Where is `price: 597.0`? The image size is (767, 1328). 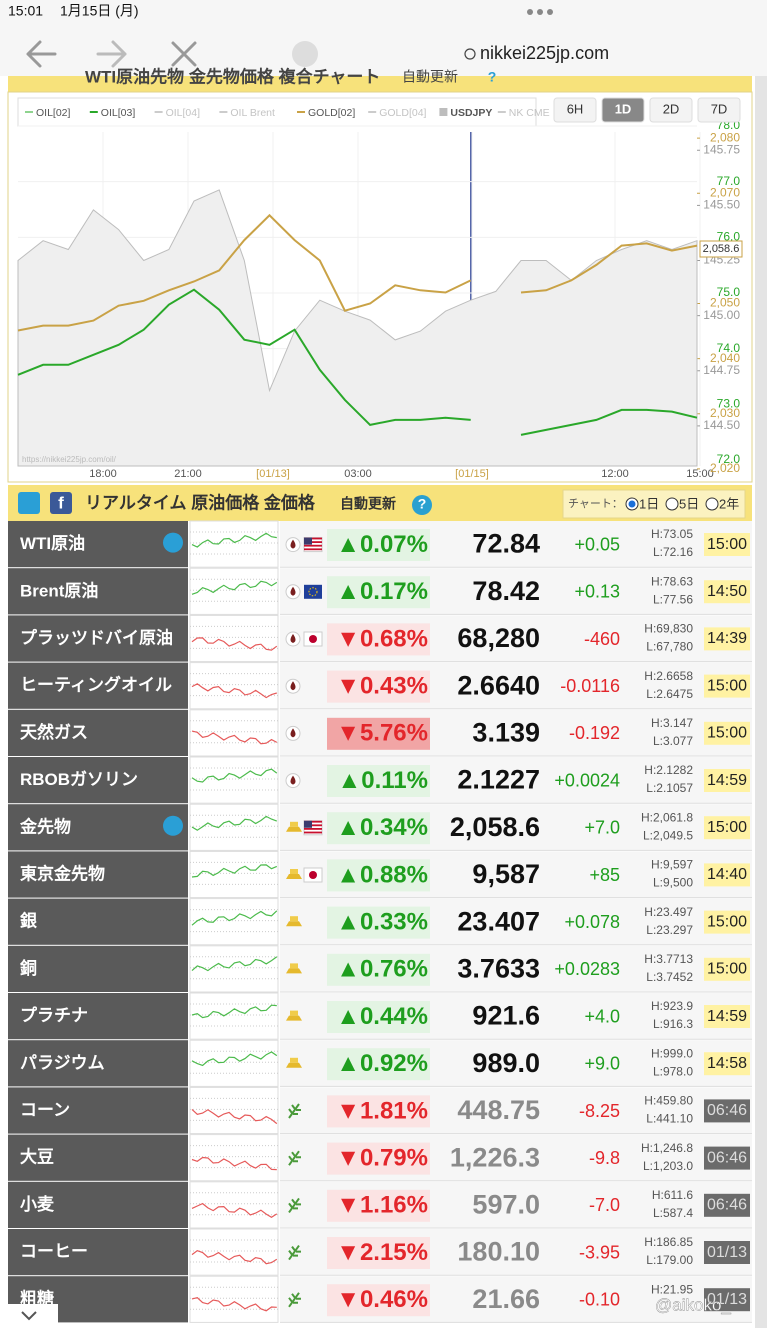 price: 597.0 is located at coordinates (506, 1205).